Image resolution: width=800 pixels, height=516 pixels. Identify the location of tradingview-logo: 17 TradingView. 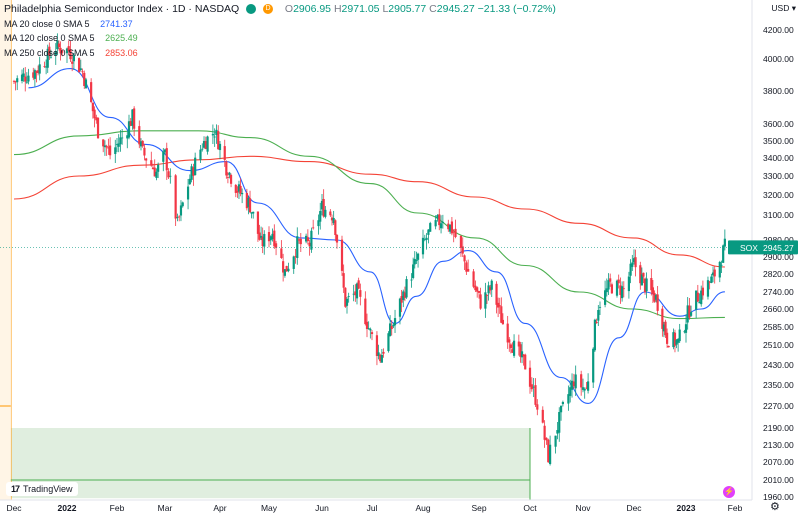
(42, 489).